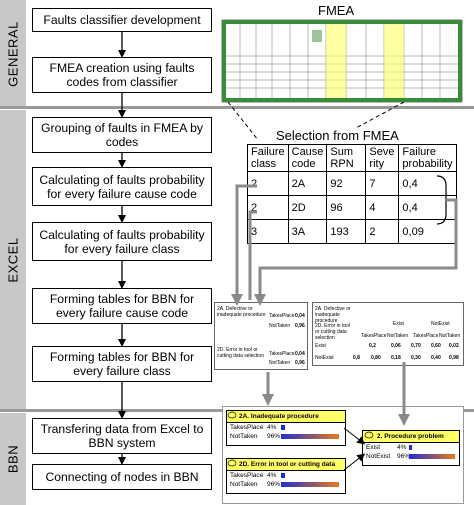  Describe the element at coordinates (450, 336) in the screenshot. I see `excel-right-nottaken: NotTaken` at that location.